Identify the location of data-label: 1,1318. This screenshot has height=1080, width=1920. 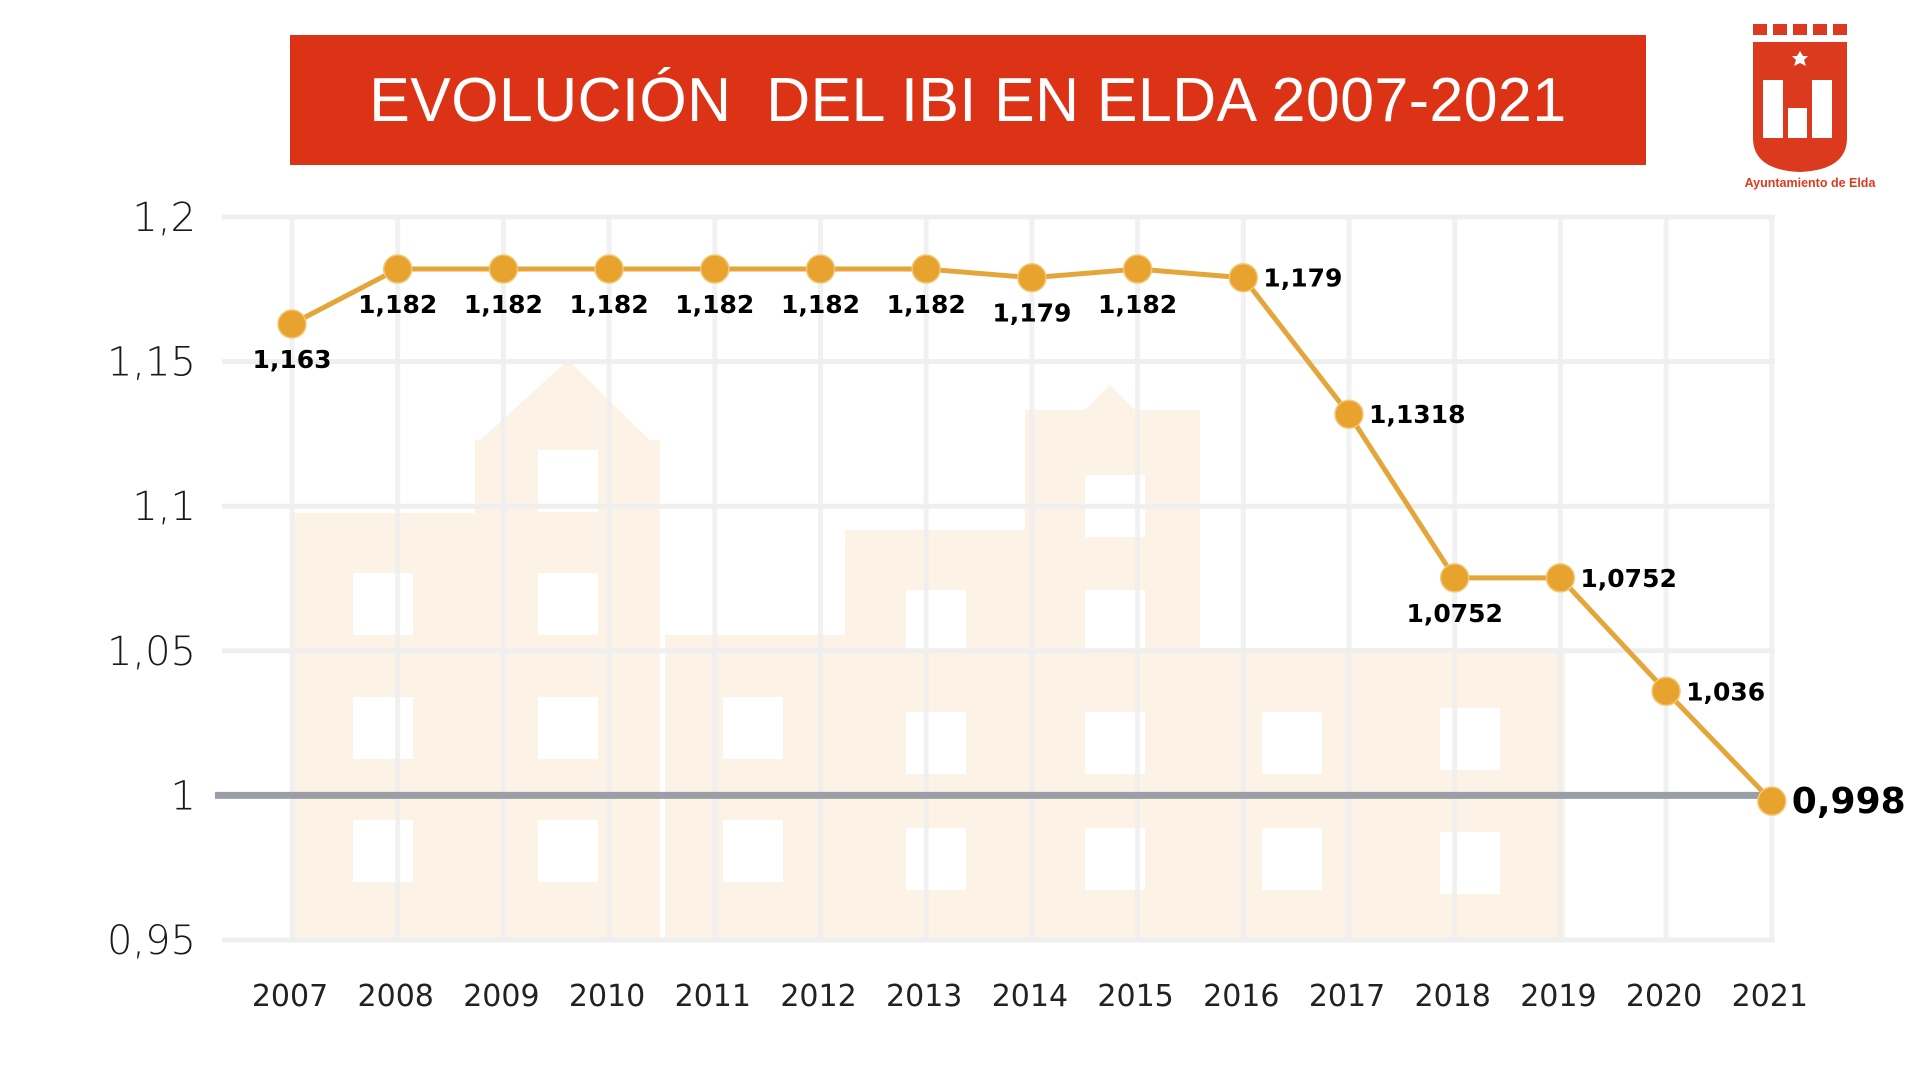
(1417, 414).